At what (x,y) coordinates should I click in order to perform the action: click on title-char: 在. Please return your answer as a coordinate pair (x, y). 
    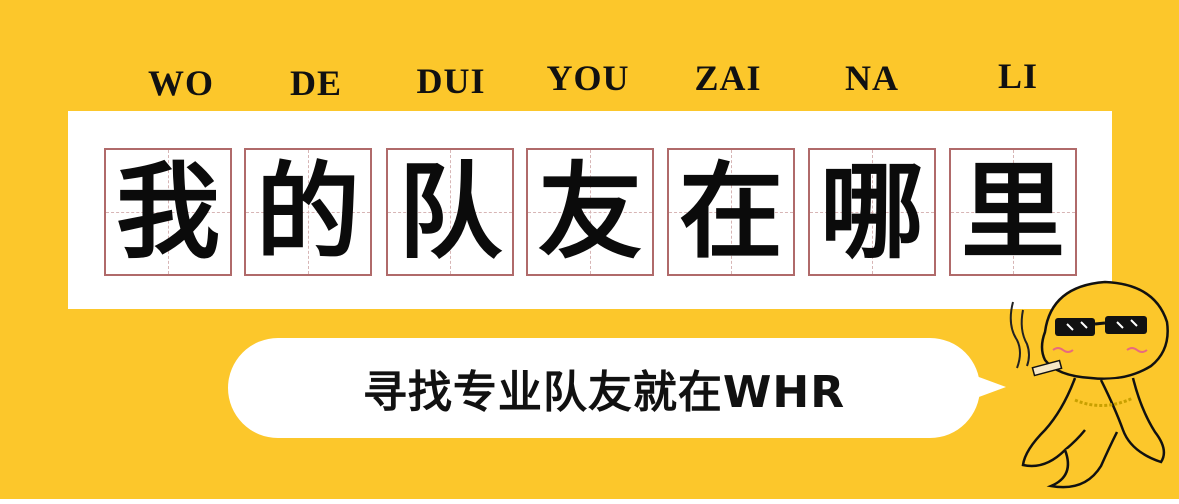
    Looking at the image, I should click on (730, 212).